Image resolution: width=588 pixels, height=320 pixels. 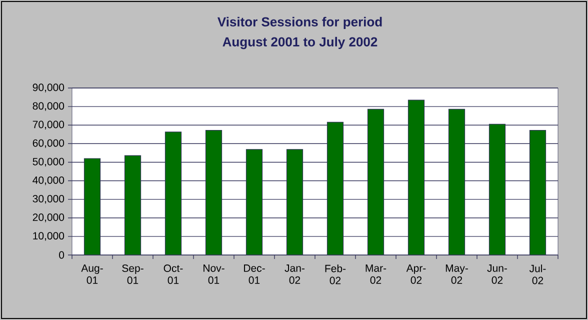 I want to click on y-tick-label: 60,000, so click(x=48, y=143).